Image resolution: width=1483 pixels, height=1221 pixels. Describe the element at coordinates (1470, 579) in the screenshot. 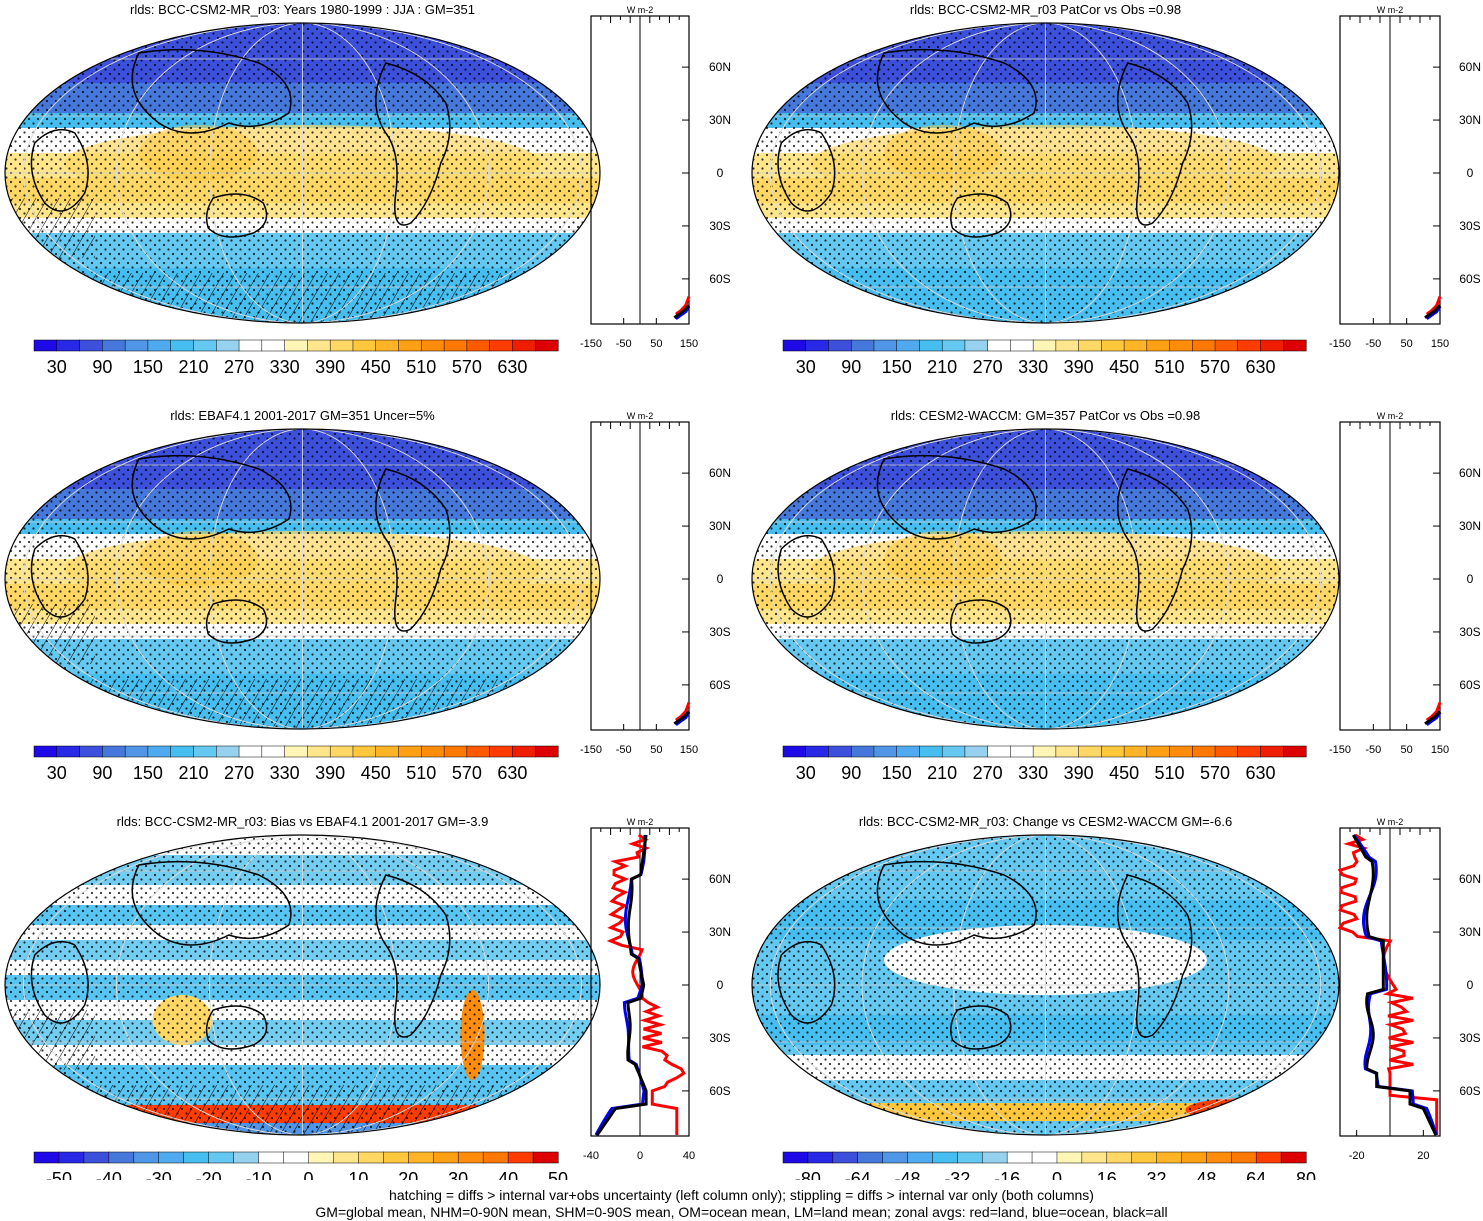

I see `zonal-lat-label: 0` at that location.